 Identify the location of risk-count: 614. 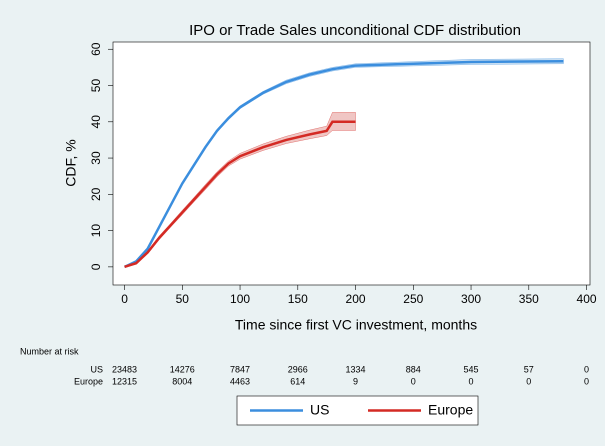
(297, 381).